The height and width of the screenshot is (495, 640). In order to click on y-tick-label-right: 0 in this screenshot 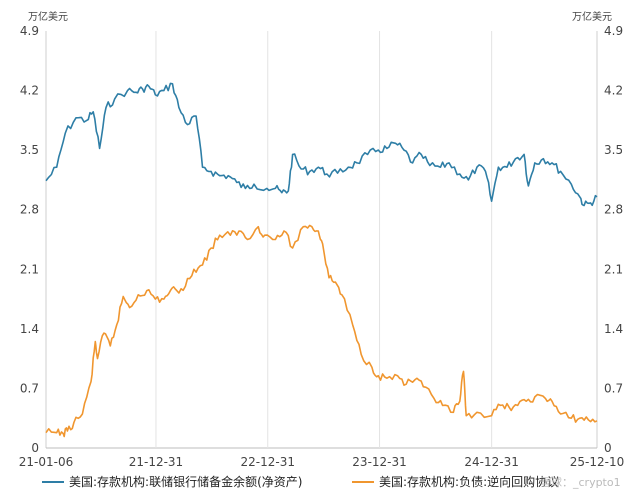, I will do `click(608, 448)`.